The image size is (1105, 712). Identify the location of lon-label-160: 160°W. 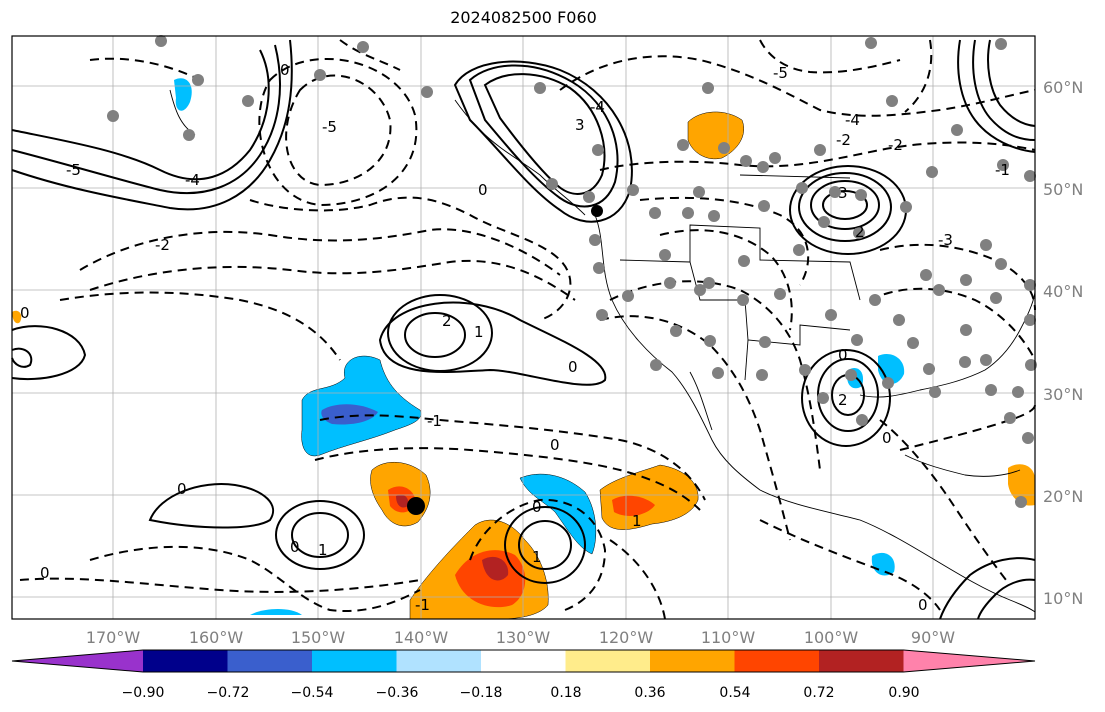
(216, 637).